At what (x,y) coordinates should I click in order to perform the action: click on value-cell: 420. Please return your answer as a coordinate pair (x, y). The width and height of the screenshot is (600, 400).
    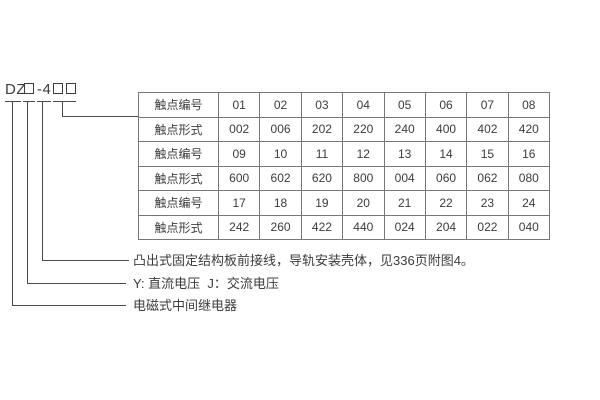
    Looking at the image, I should click on (529, 129).